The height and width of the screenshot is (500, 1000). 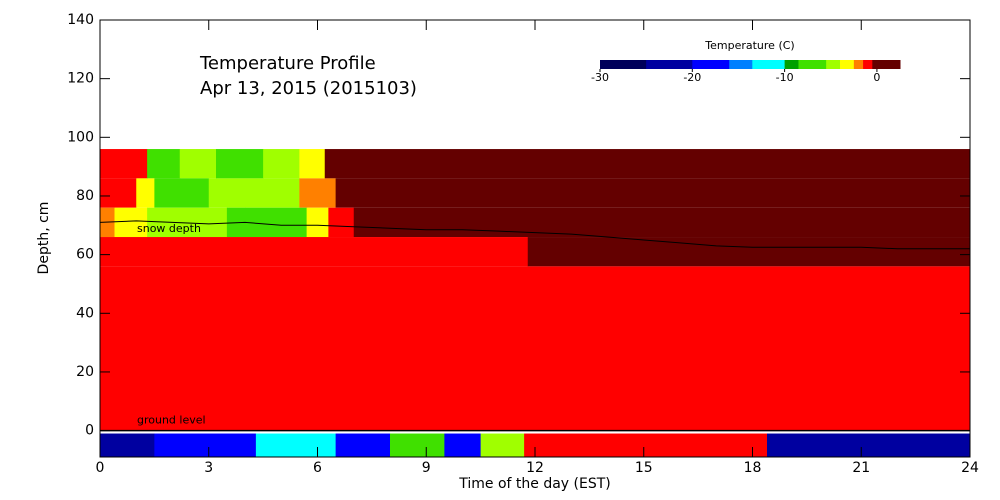 I want to click on colorbar-tick-label: -30, so click(x=600, y=77).